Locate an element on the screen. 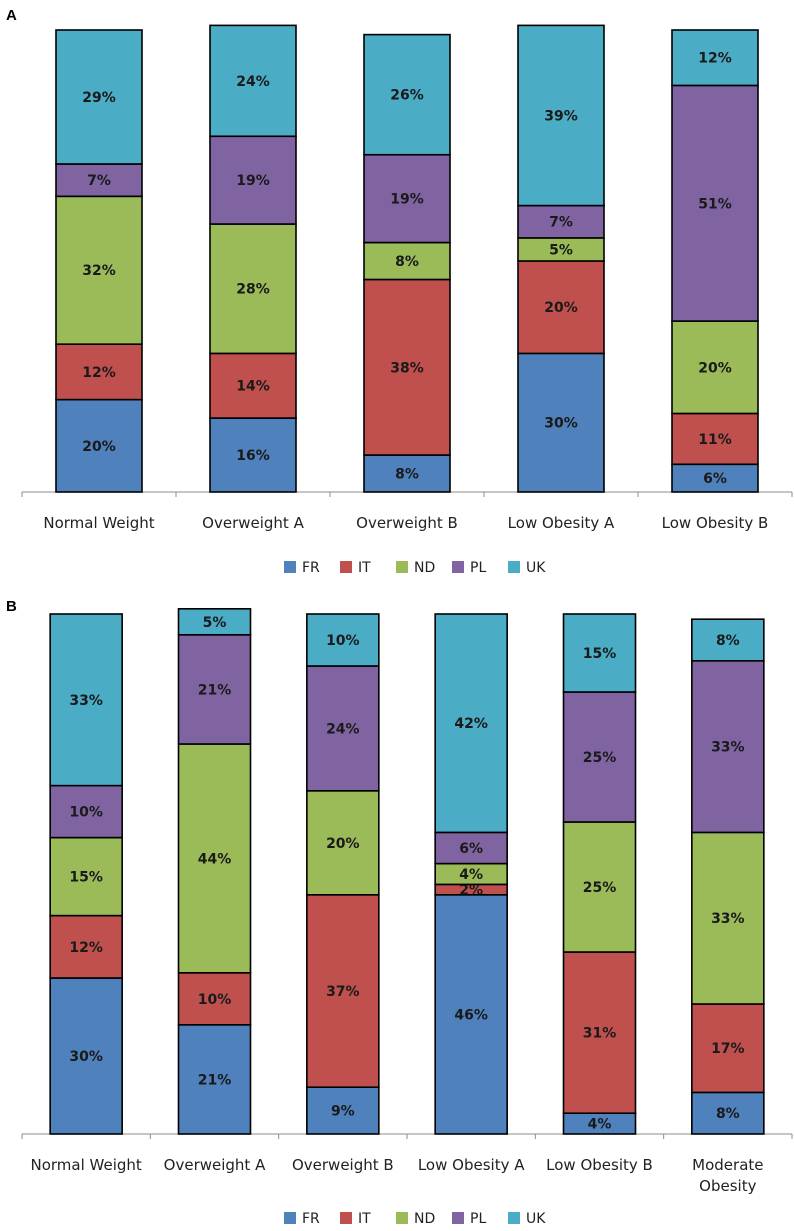 Image resolution: width=794 pixels, height=1231 pixels. data-label-a-overweight-b-uk: 26% is located at coordinates (407, 96).